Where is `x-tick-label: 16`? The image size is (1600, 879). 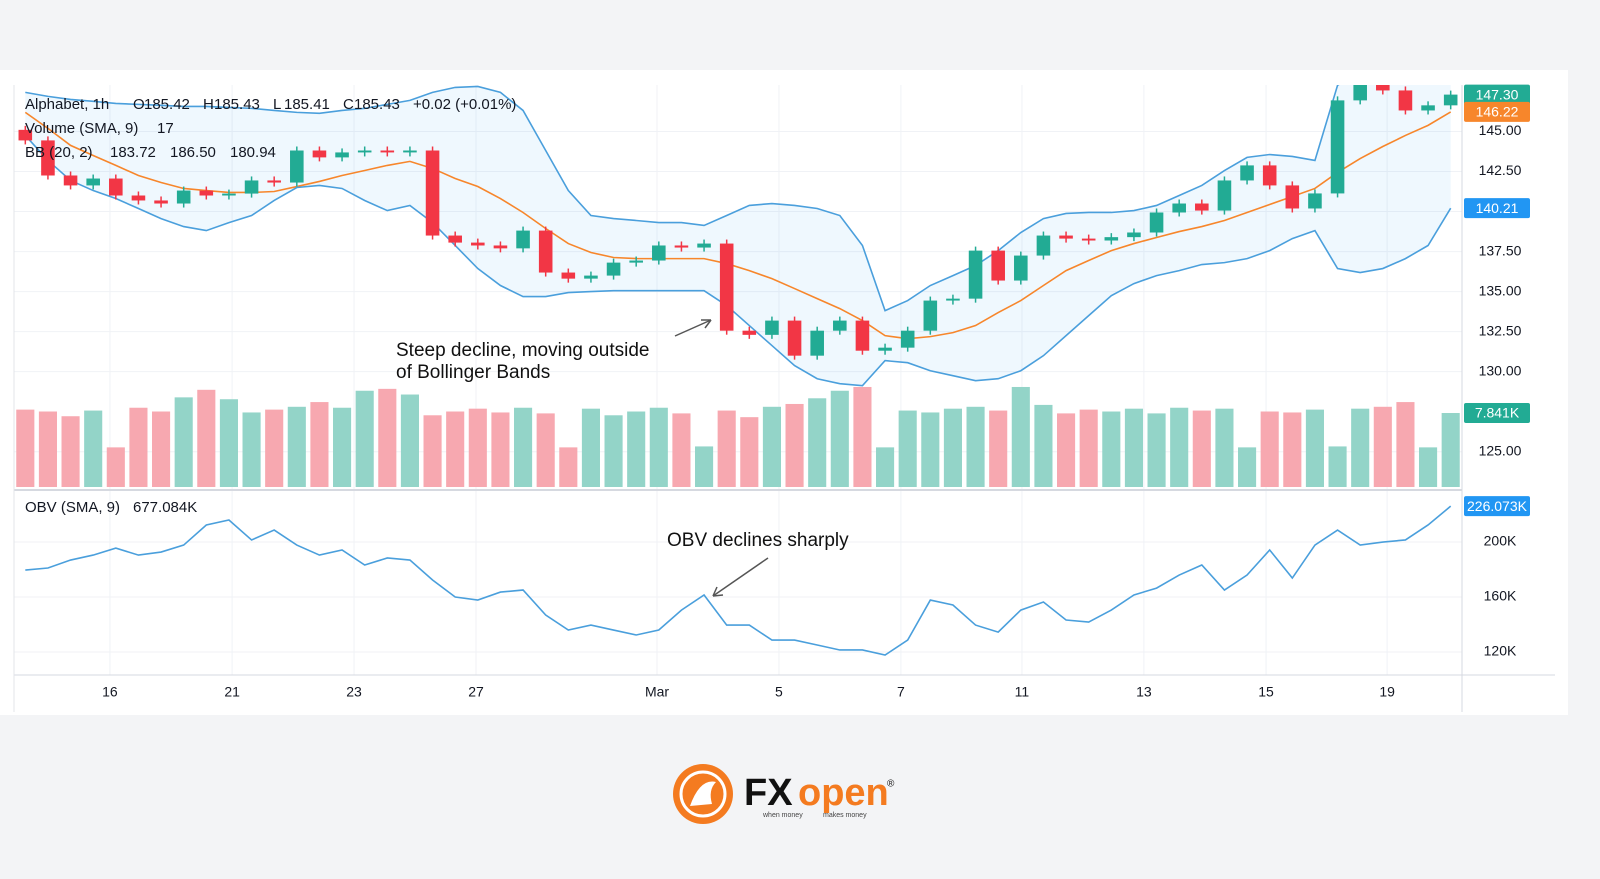 x-tick-label: 16 is located at coordinates (110, 692).